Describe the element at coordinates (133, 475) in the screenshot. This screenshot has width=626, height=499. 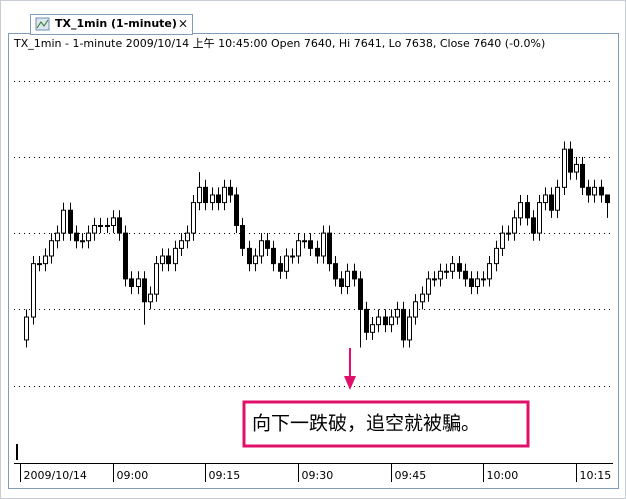
I see `x-tick-label: 09:00` at that location.